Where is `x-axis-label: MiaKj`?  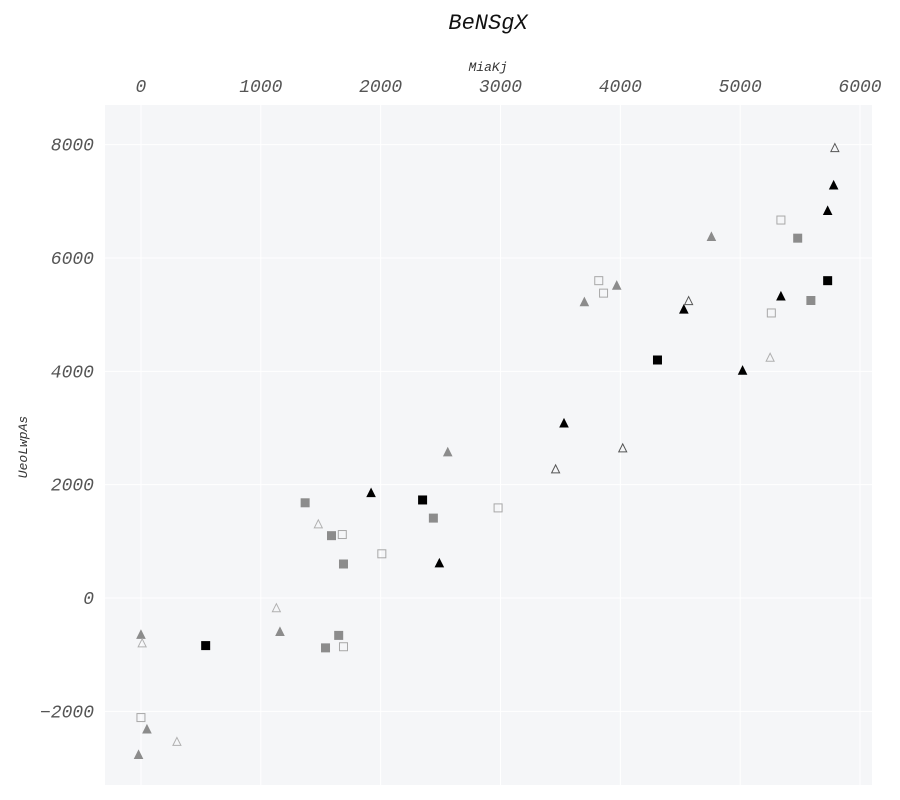
x-axis-label: MiaKj is located at coordinates (487, 67).